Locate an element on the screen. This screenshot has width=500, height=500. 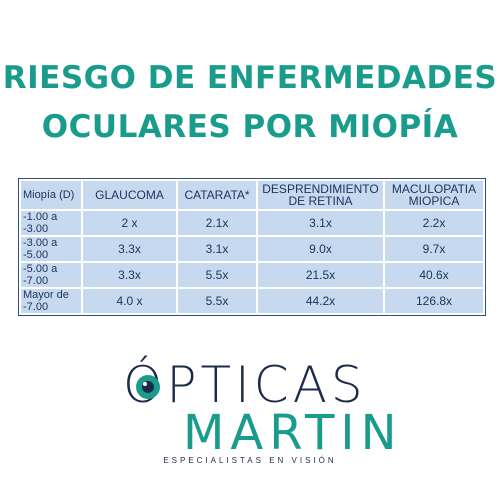
table-row: -5.00 a -7.00 3.3x 5.5x 21.5x 40.6x is located at coordinates (252, 275).